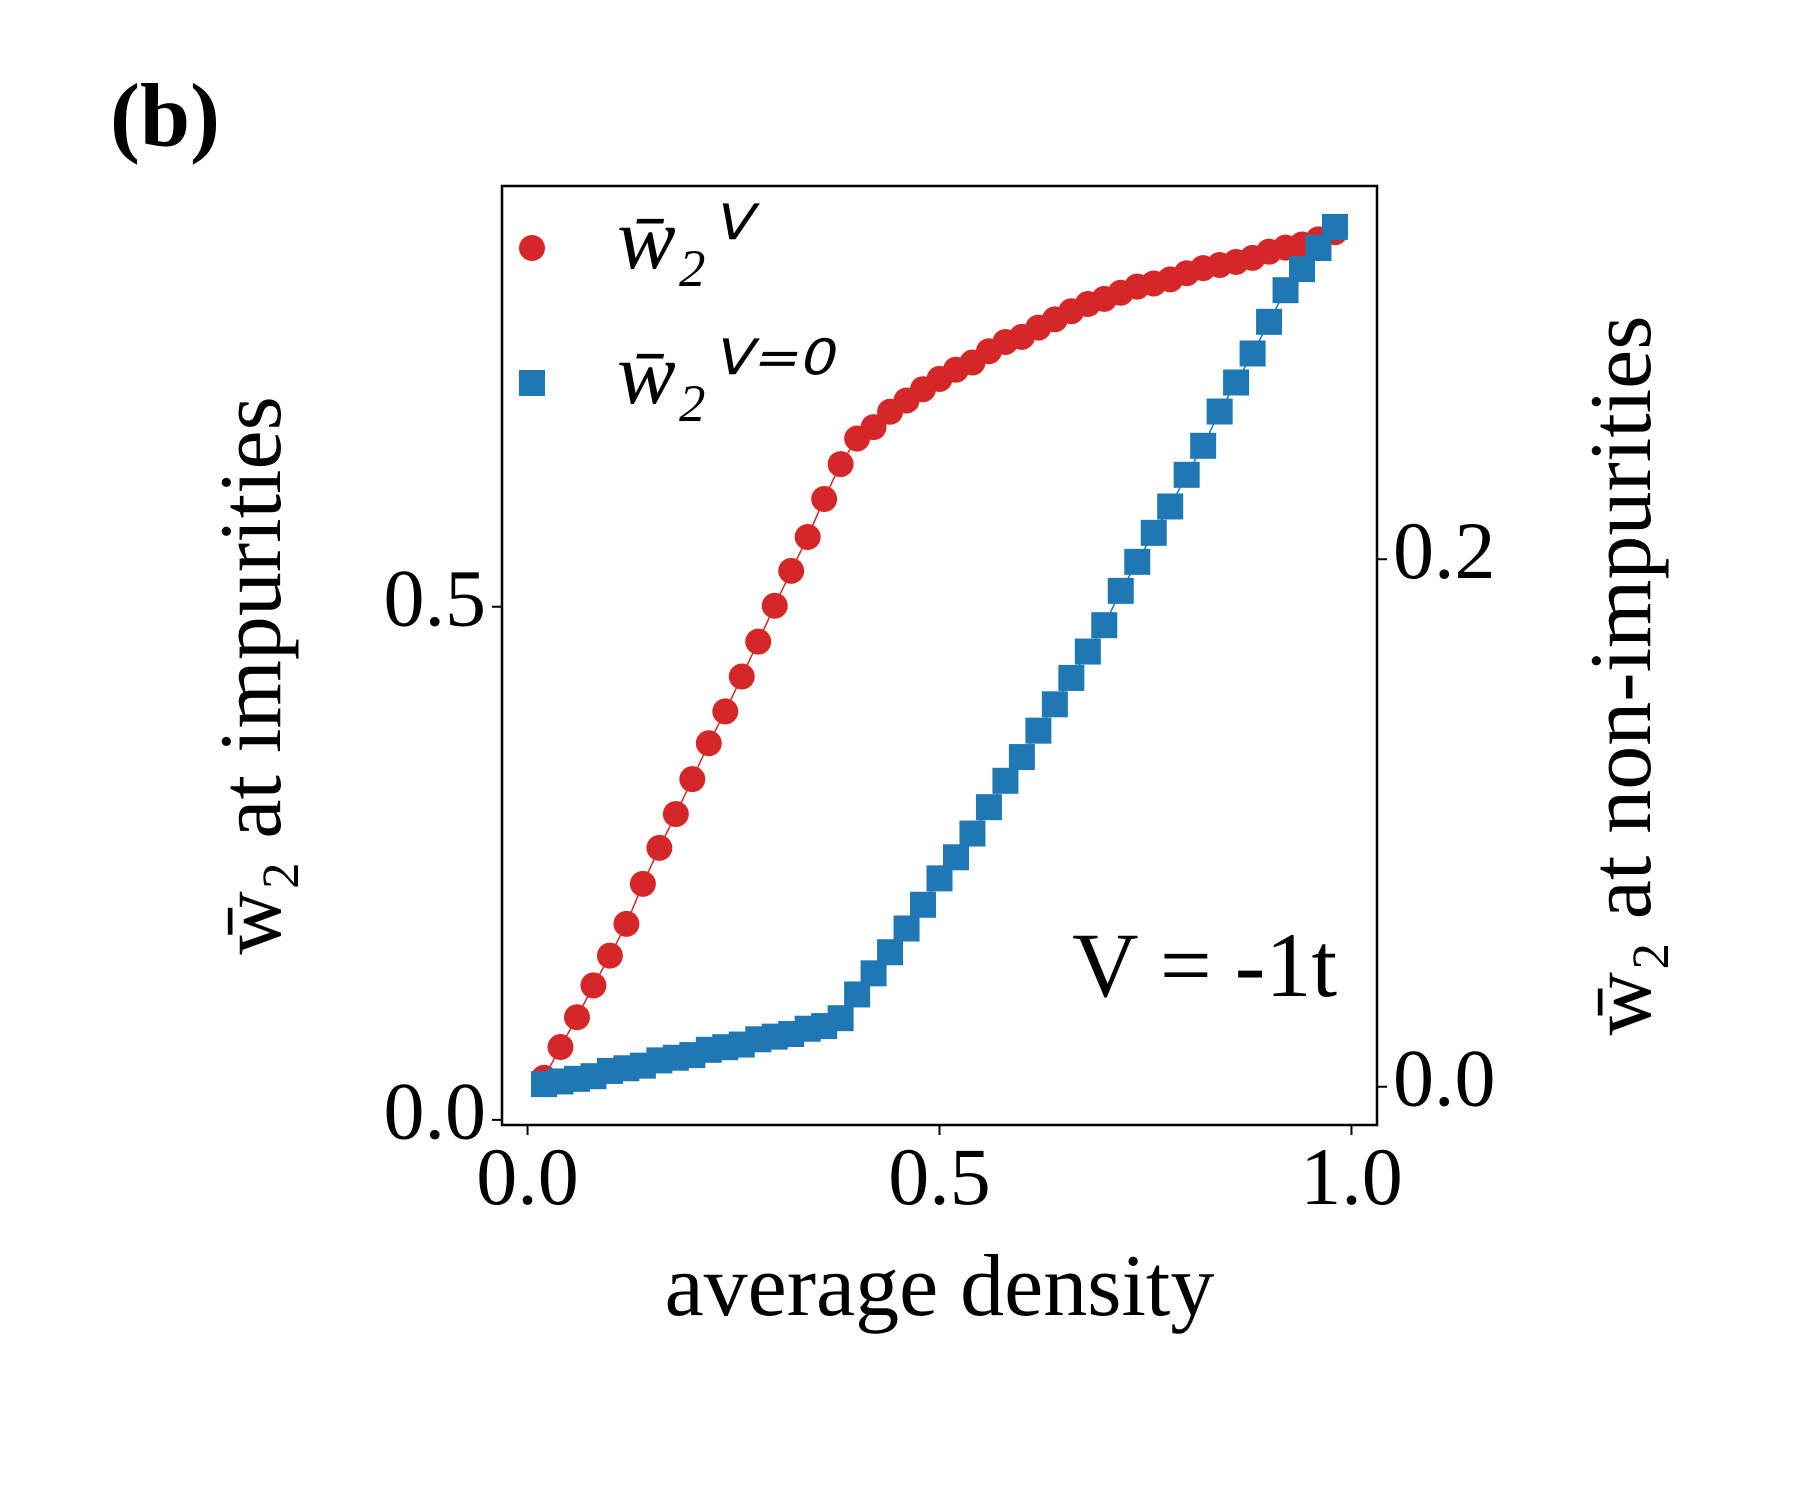 This screenshot has width=1800, height=1500. What do you see at coordinates (1204, 965) in the screenshot?
I see `annotation: V = -1t` at bounding box center [1204, 965].